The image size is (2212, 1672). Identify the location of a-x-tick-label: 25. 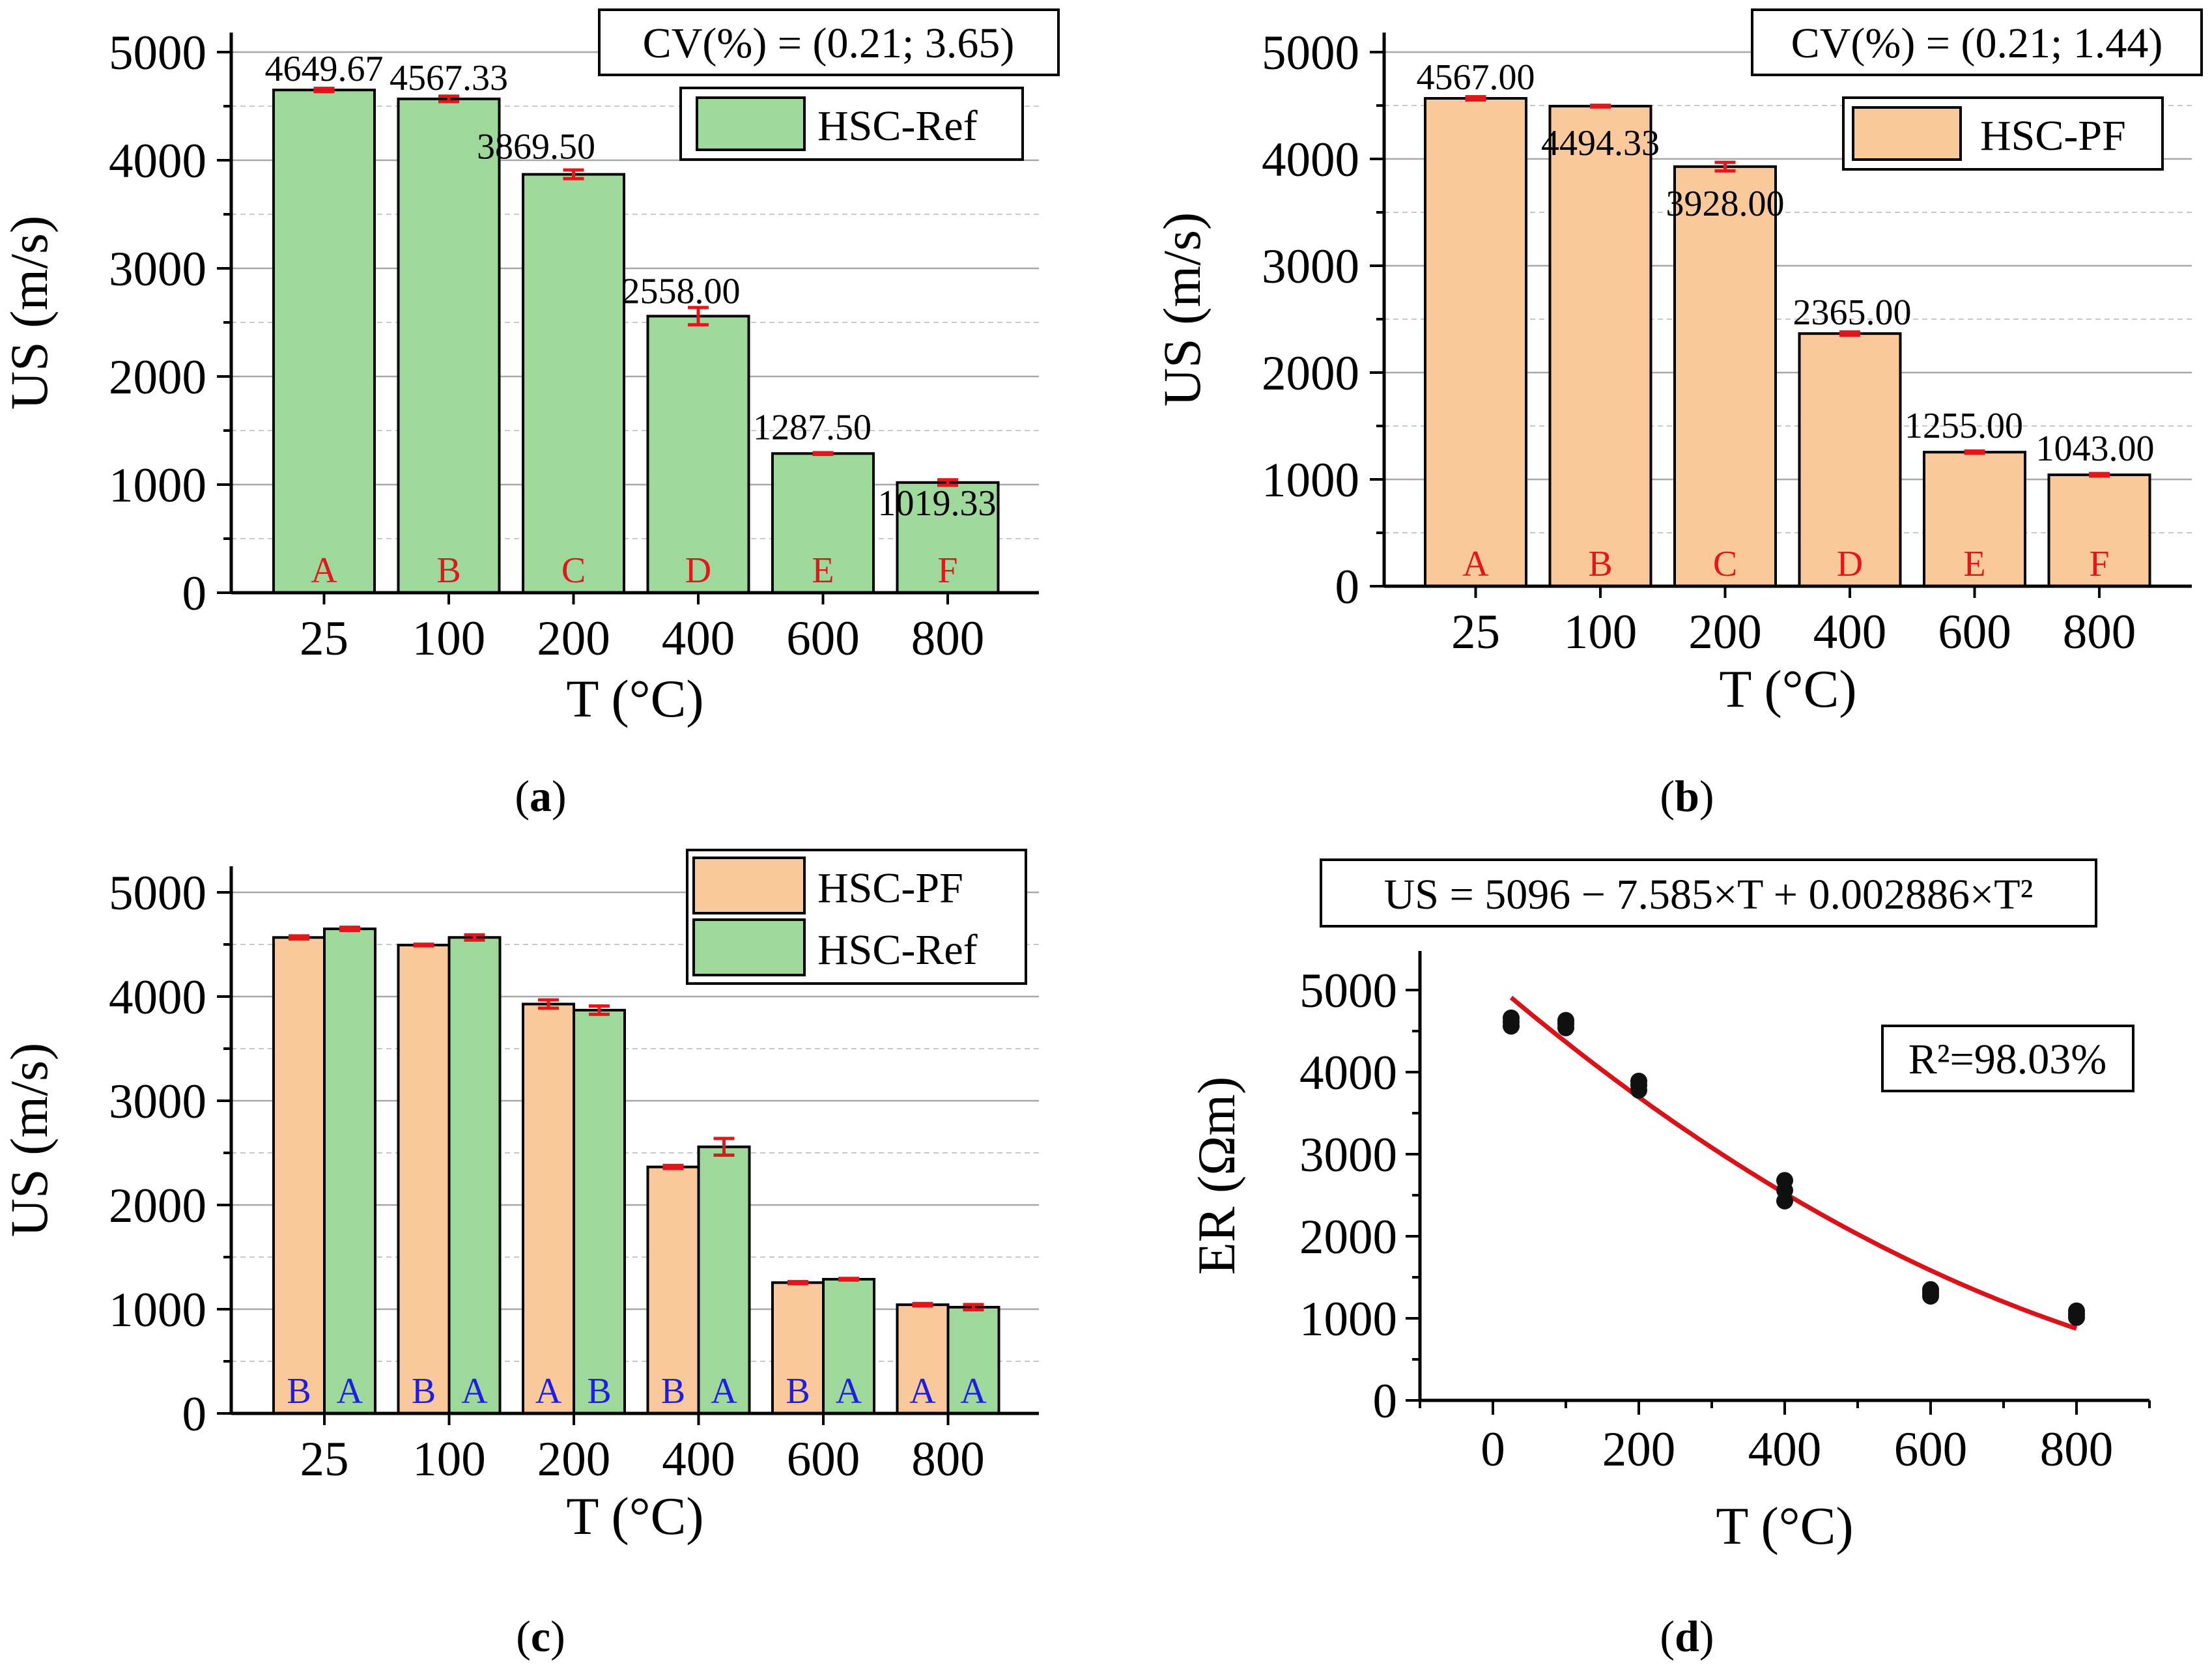
(324, 639).